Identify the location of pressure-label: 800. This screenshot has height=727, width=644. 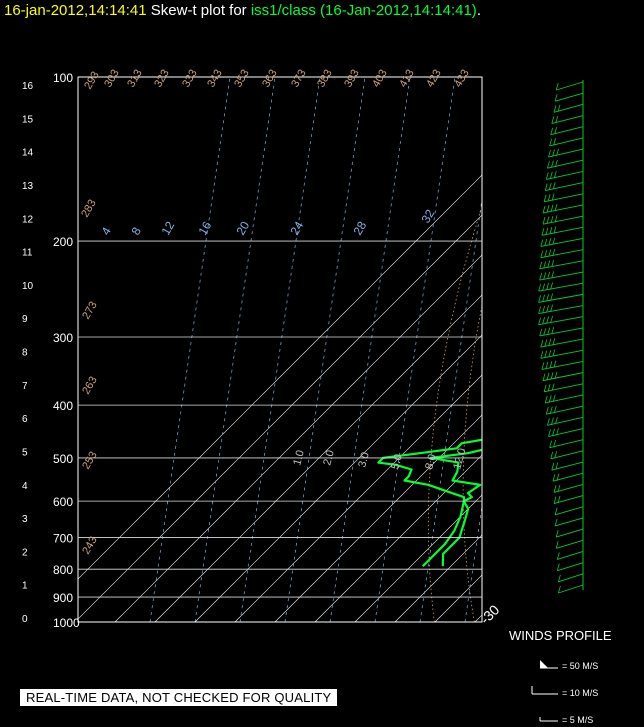
(63, 570).